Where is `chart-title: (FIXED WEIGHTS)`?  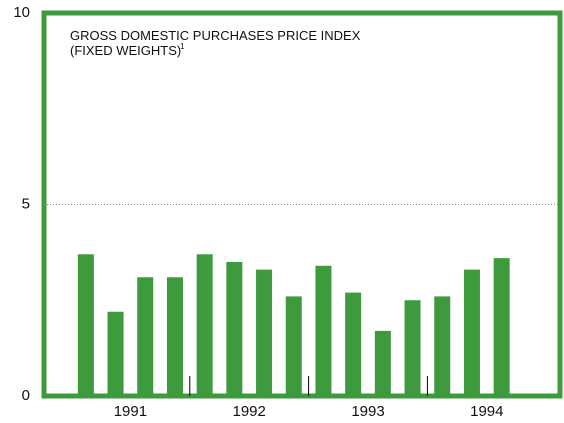
chart-title: (FIXED WEIGHTS) is located at coordinates (125, 50).